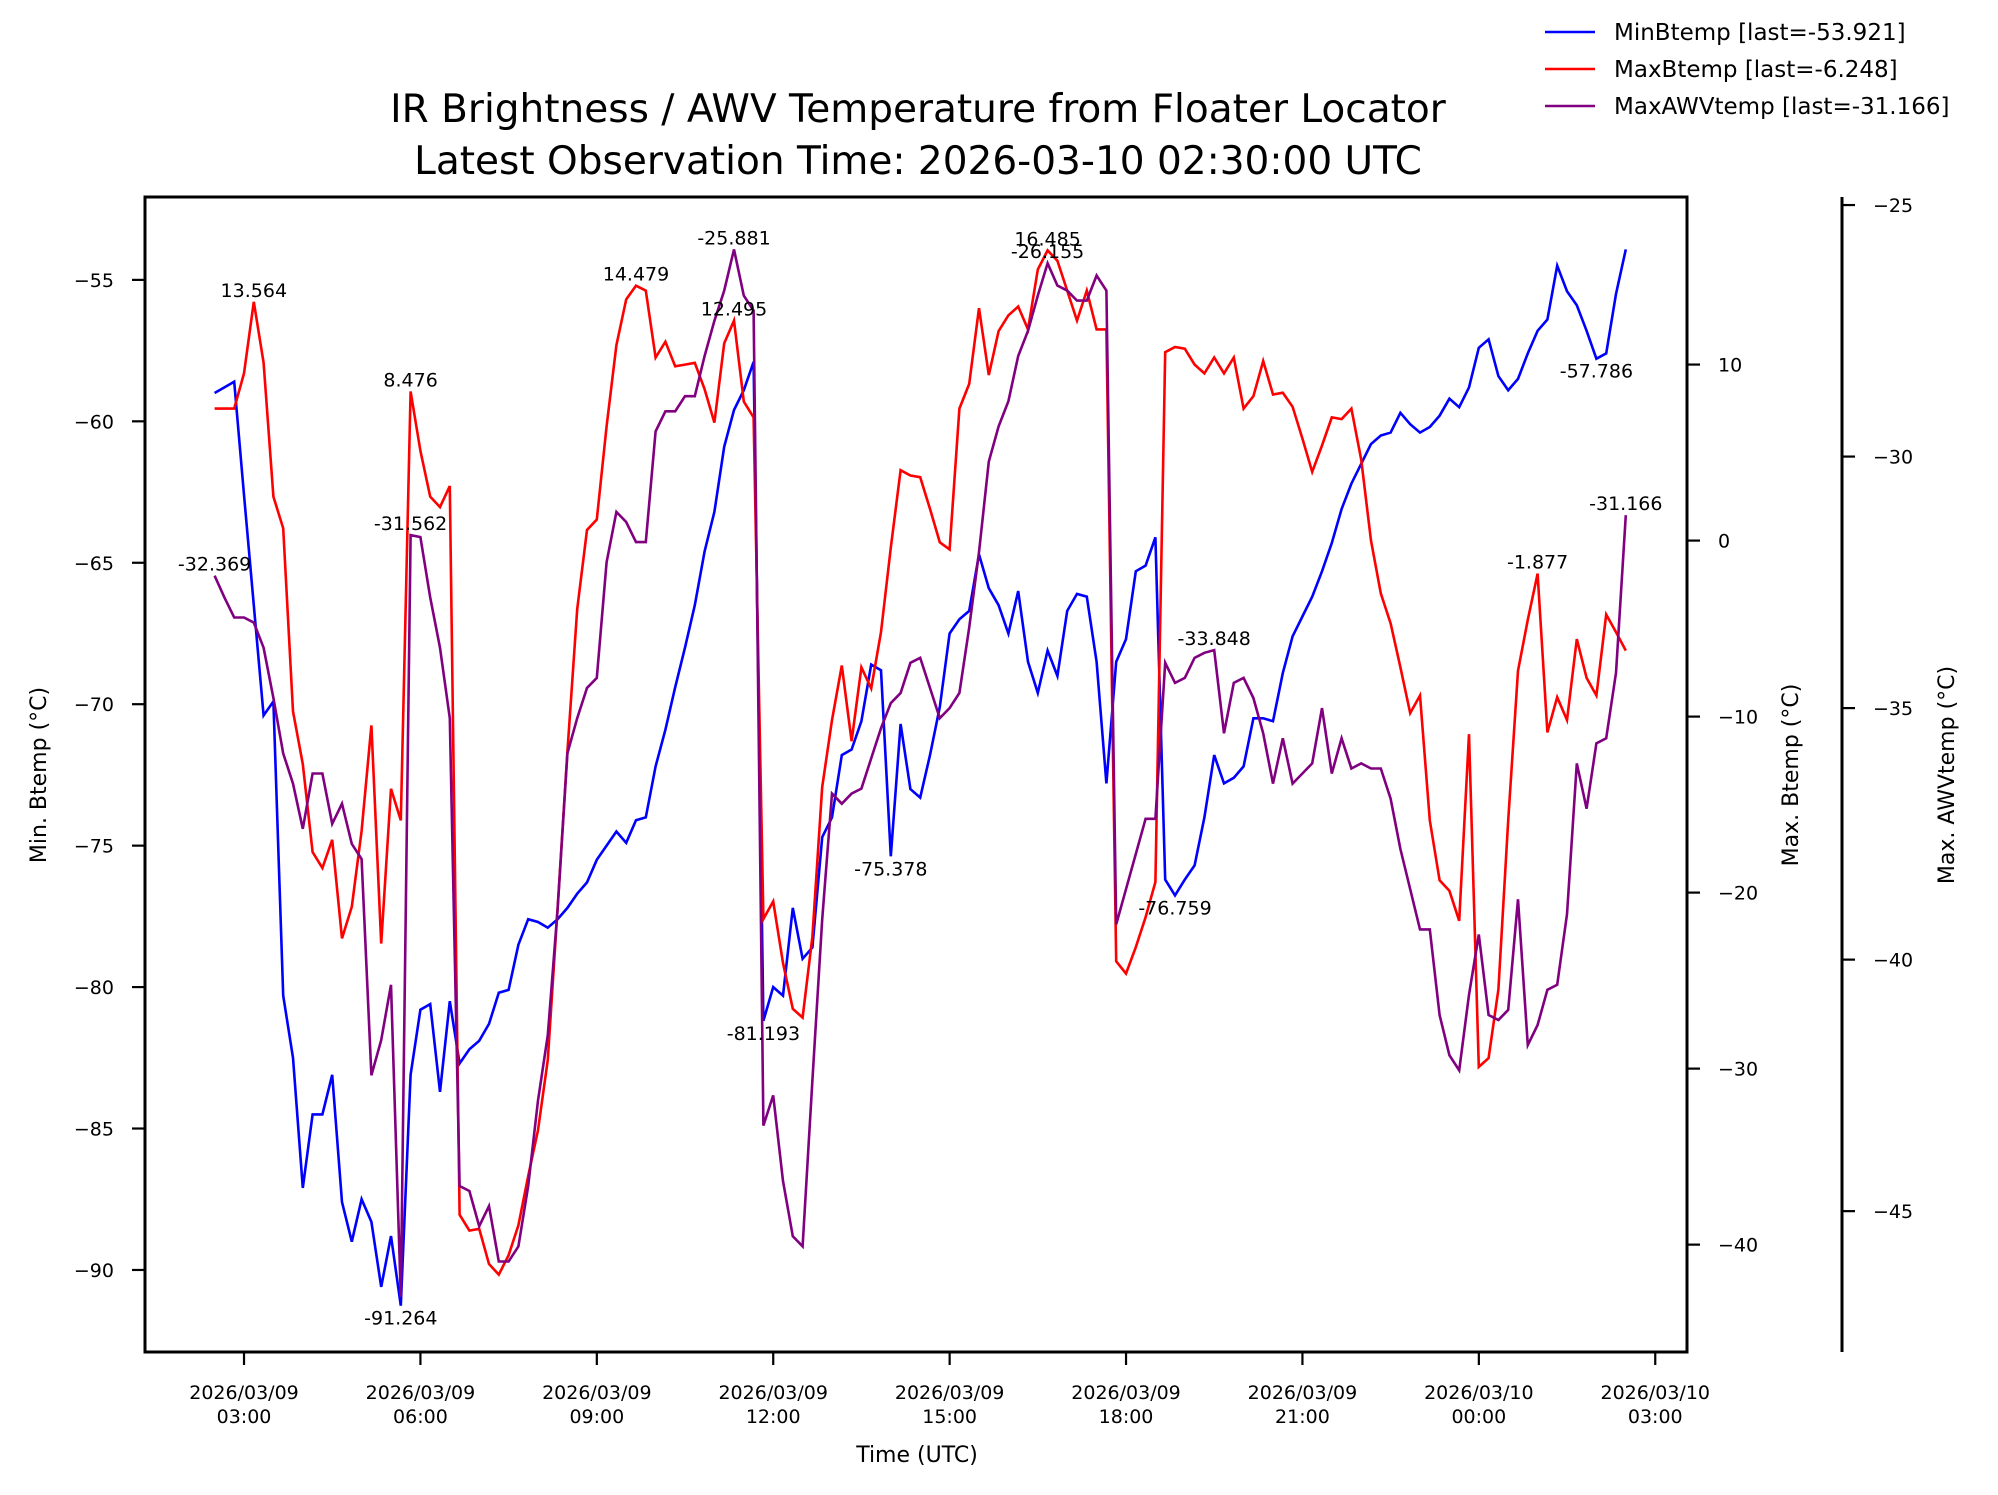 The height and width of the screenshot is (1495, 1998). I want to click on third-axis-label: Max. AWVtemp (°C), so click(1947, 775).